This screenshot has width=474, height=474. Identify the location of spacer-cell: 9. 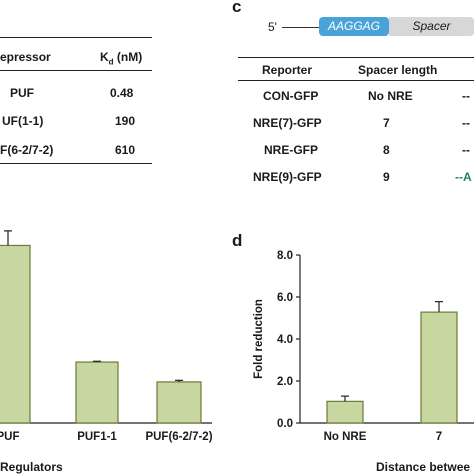
(386, 177).